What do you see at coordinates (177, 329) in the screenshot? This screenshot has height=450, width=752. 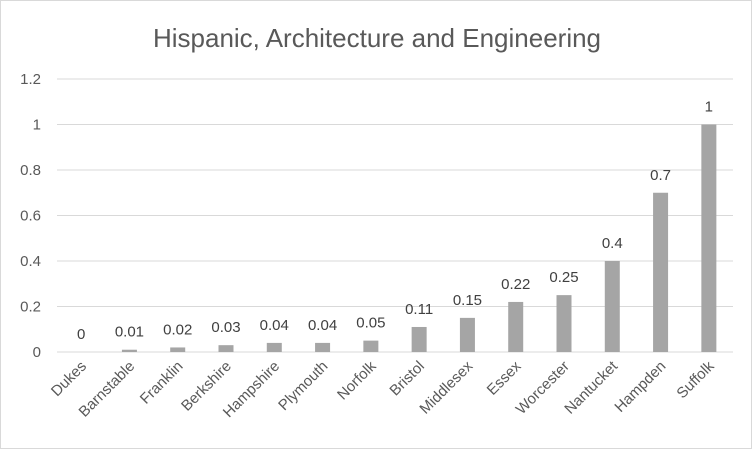 I see `data-label: 0.02` at bounding box center [177, 329].